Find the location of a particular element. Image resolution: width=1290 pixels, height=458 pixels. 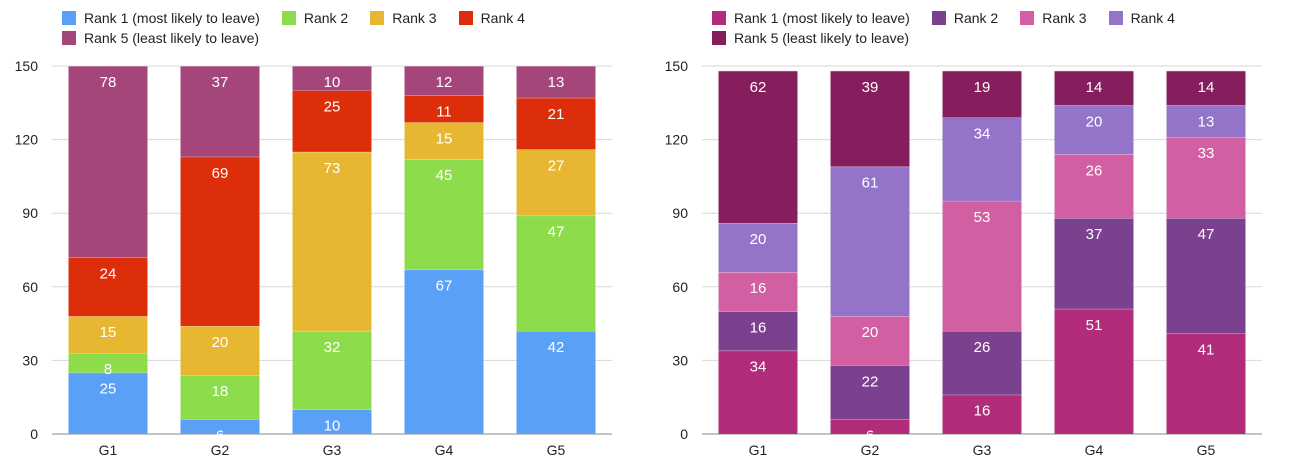

data-label: 25 is located at coordinates (332, 107).